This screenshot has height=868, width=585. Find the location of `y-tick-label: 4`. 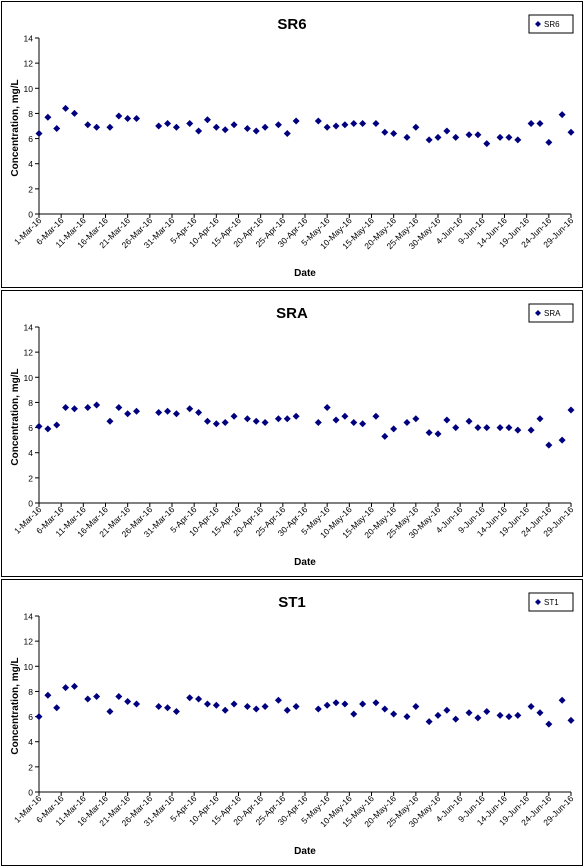

y-tick-label: 4 is located at coordinates (30, 164).